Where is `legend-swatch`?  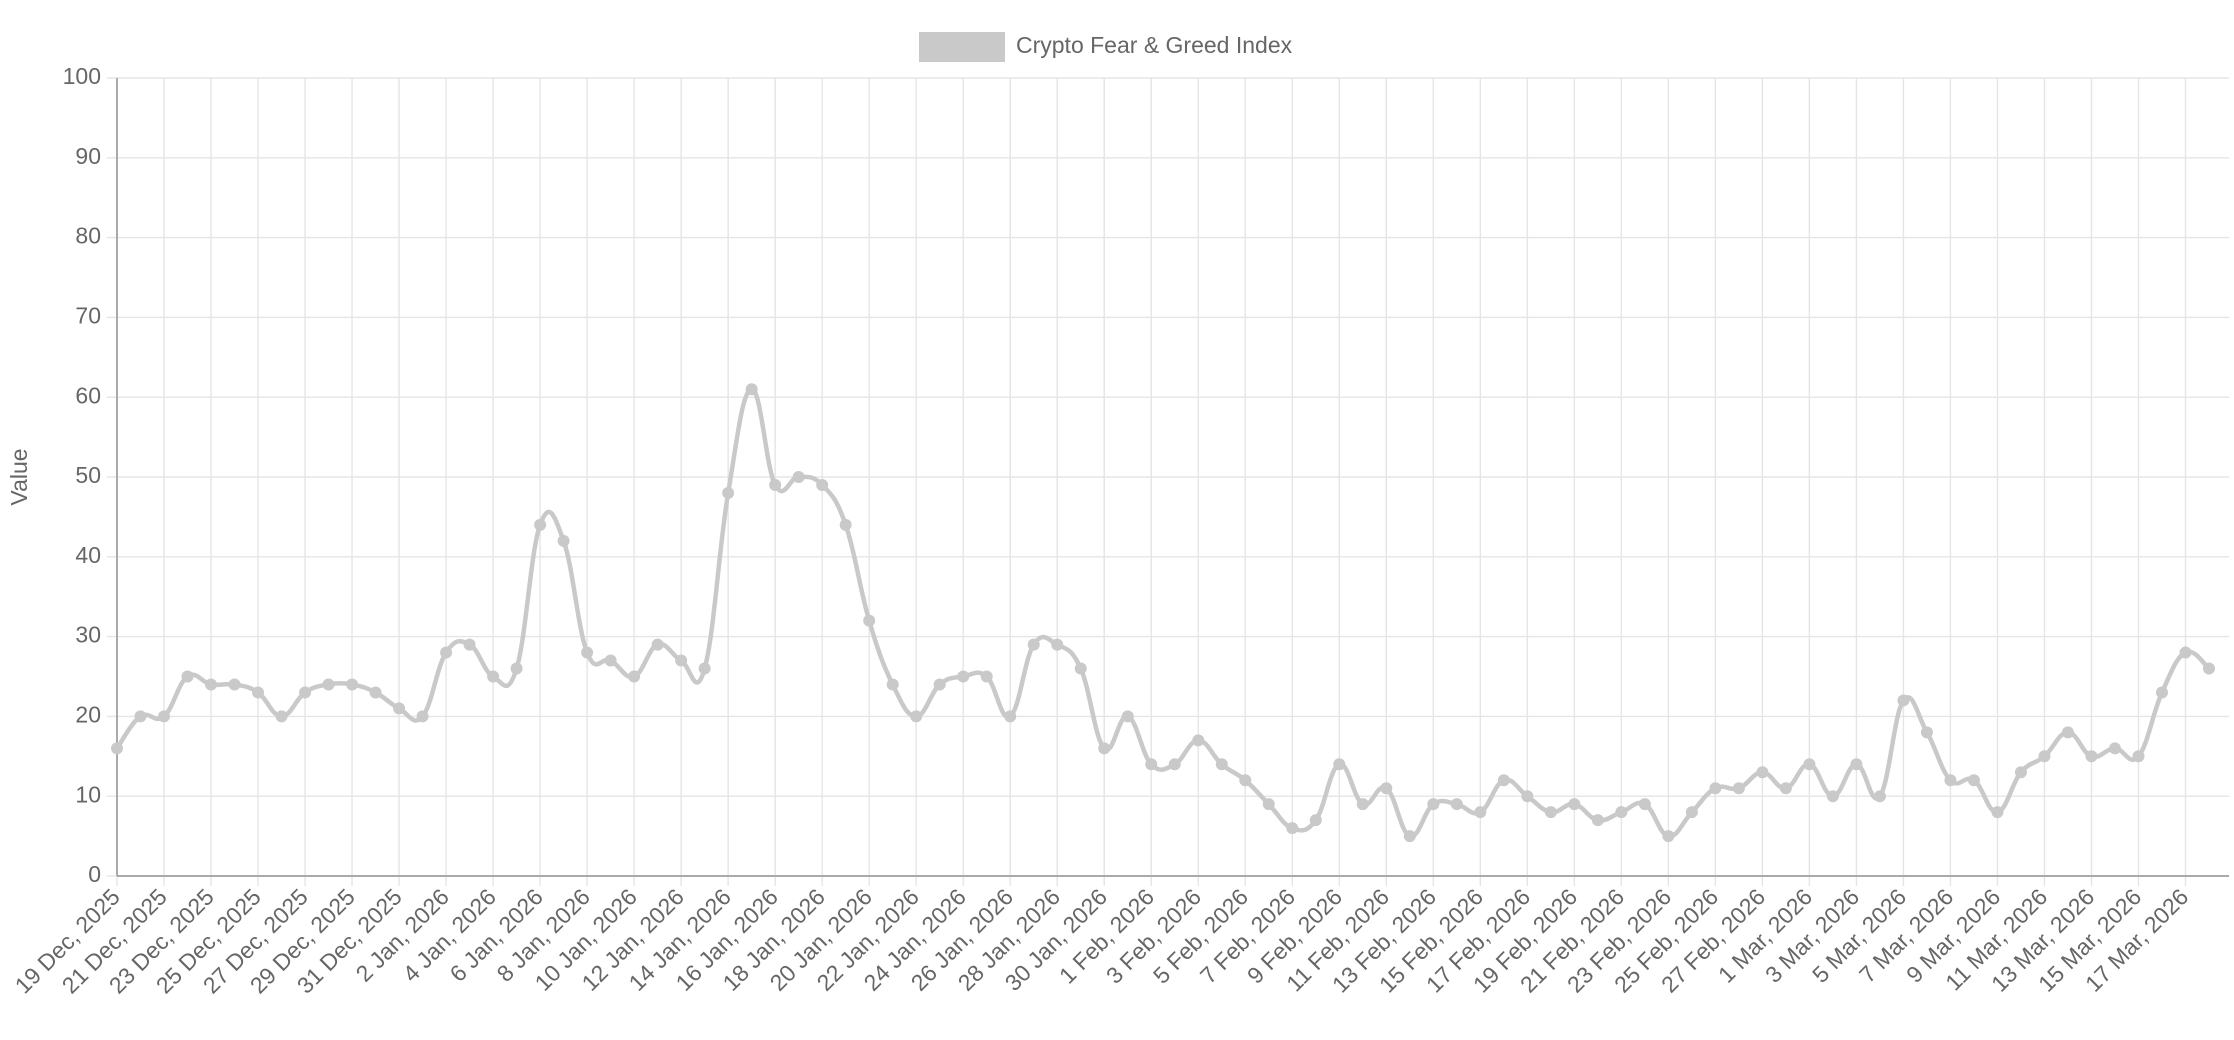
legend-swatch is located at coordinates (962, 47).